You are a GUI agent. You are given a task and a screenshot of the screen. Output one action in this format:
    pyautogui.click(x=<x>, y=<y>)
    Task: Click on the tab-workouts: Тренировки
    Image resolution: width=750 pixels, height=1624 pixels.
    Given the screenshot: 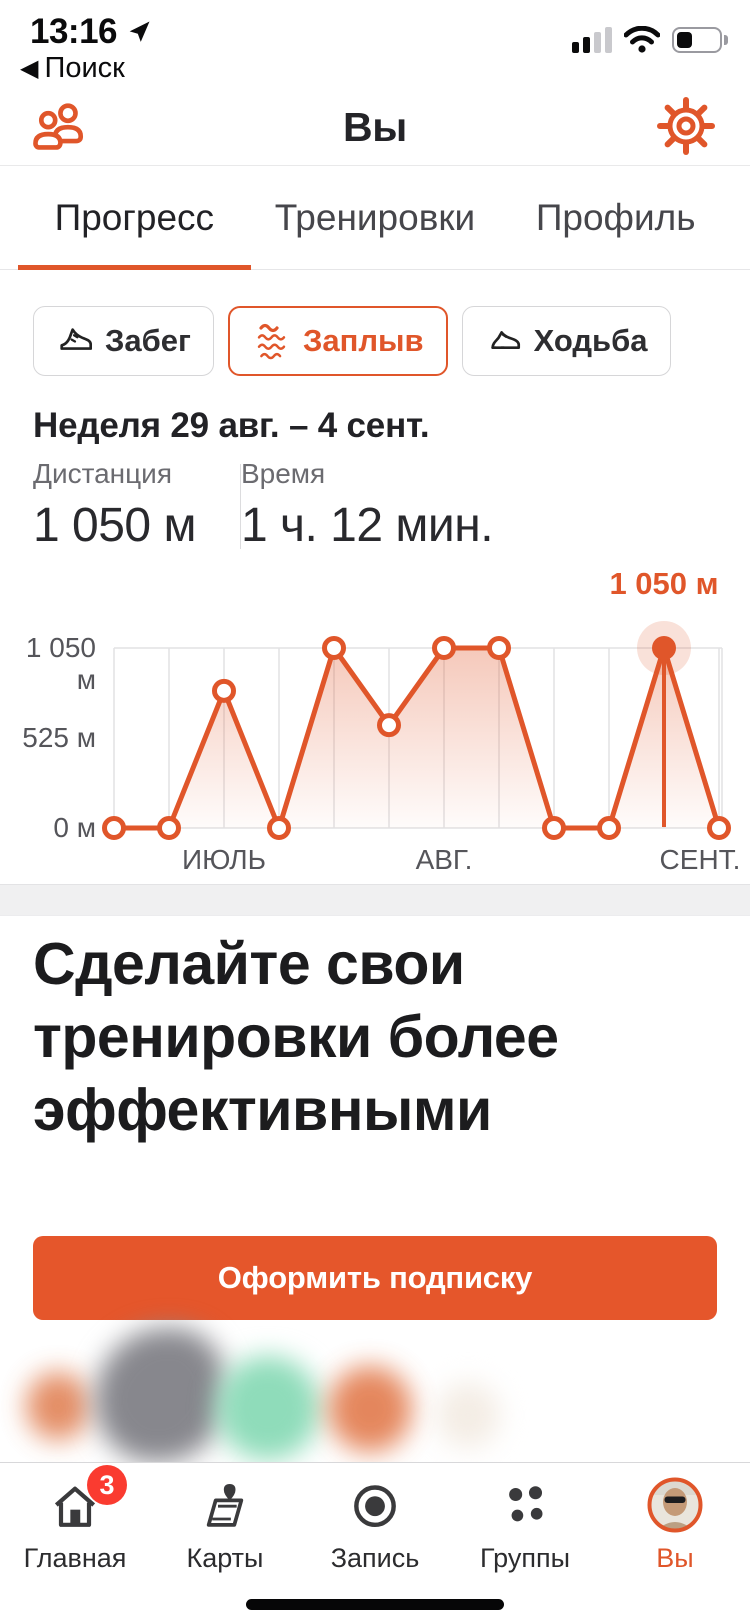 What is the action you would take?
    pyautogui.click(x=375, y=218)
    